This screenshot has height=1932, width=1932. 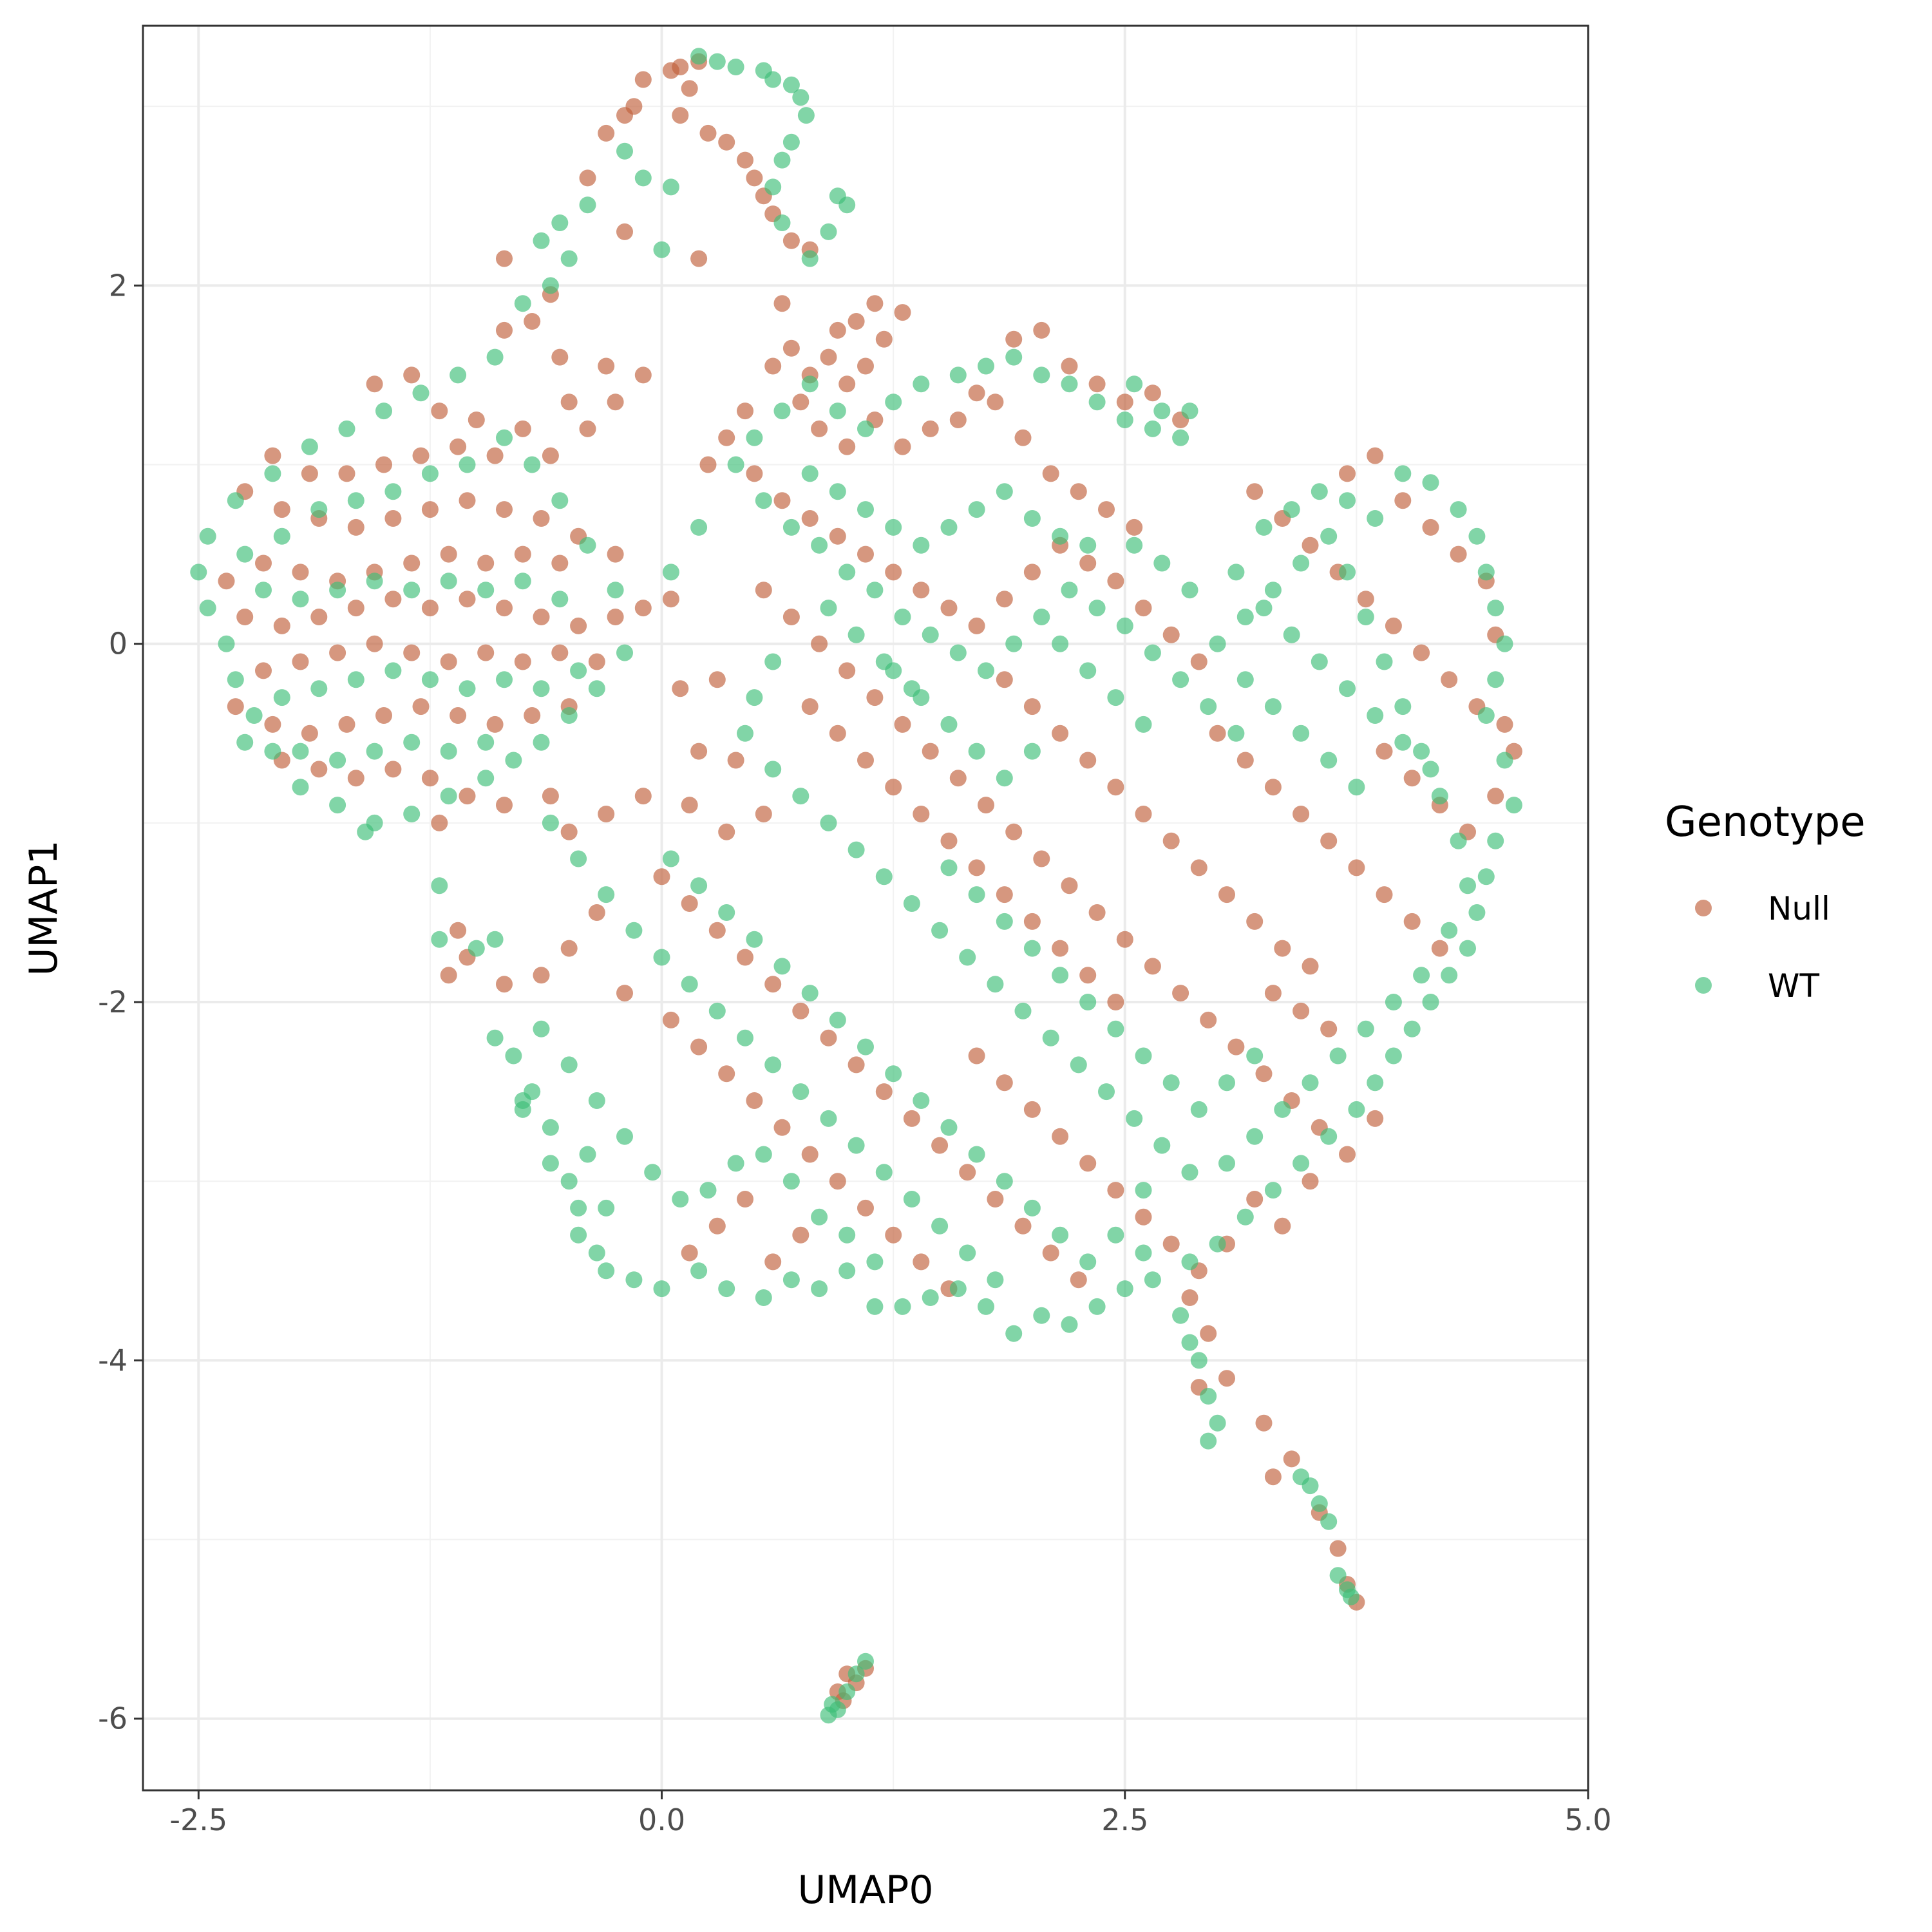 What do you see at coordinates (661, 1820) in the screenshot?
I see `x-tick-label: 0.0` at bounding box center [661, 1820].